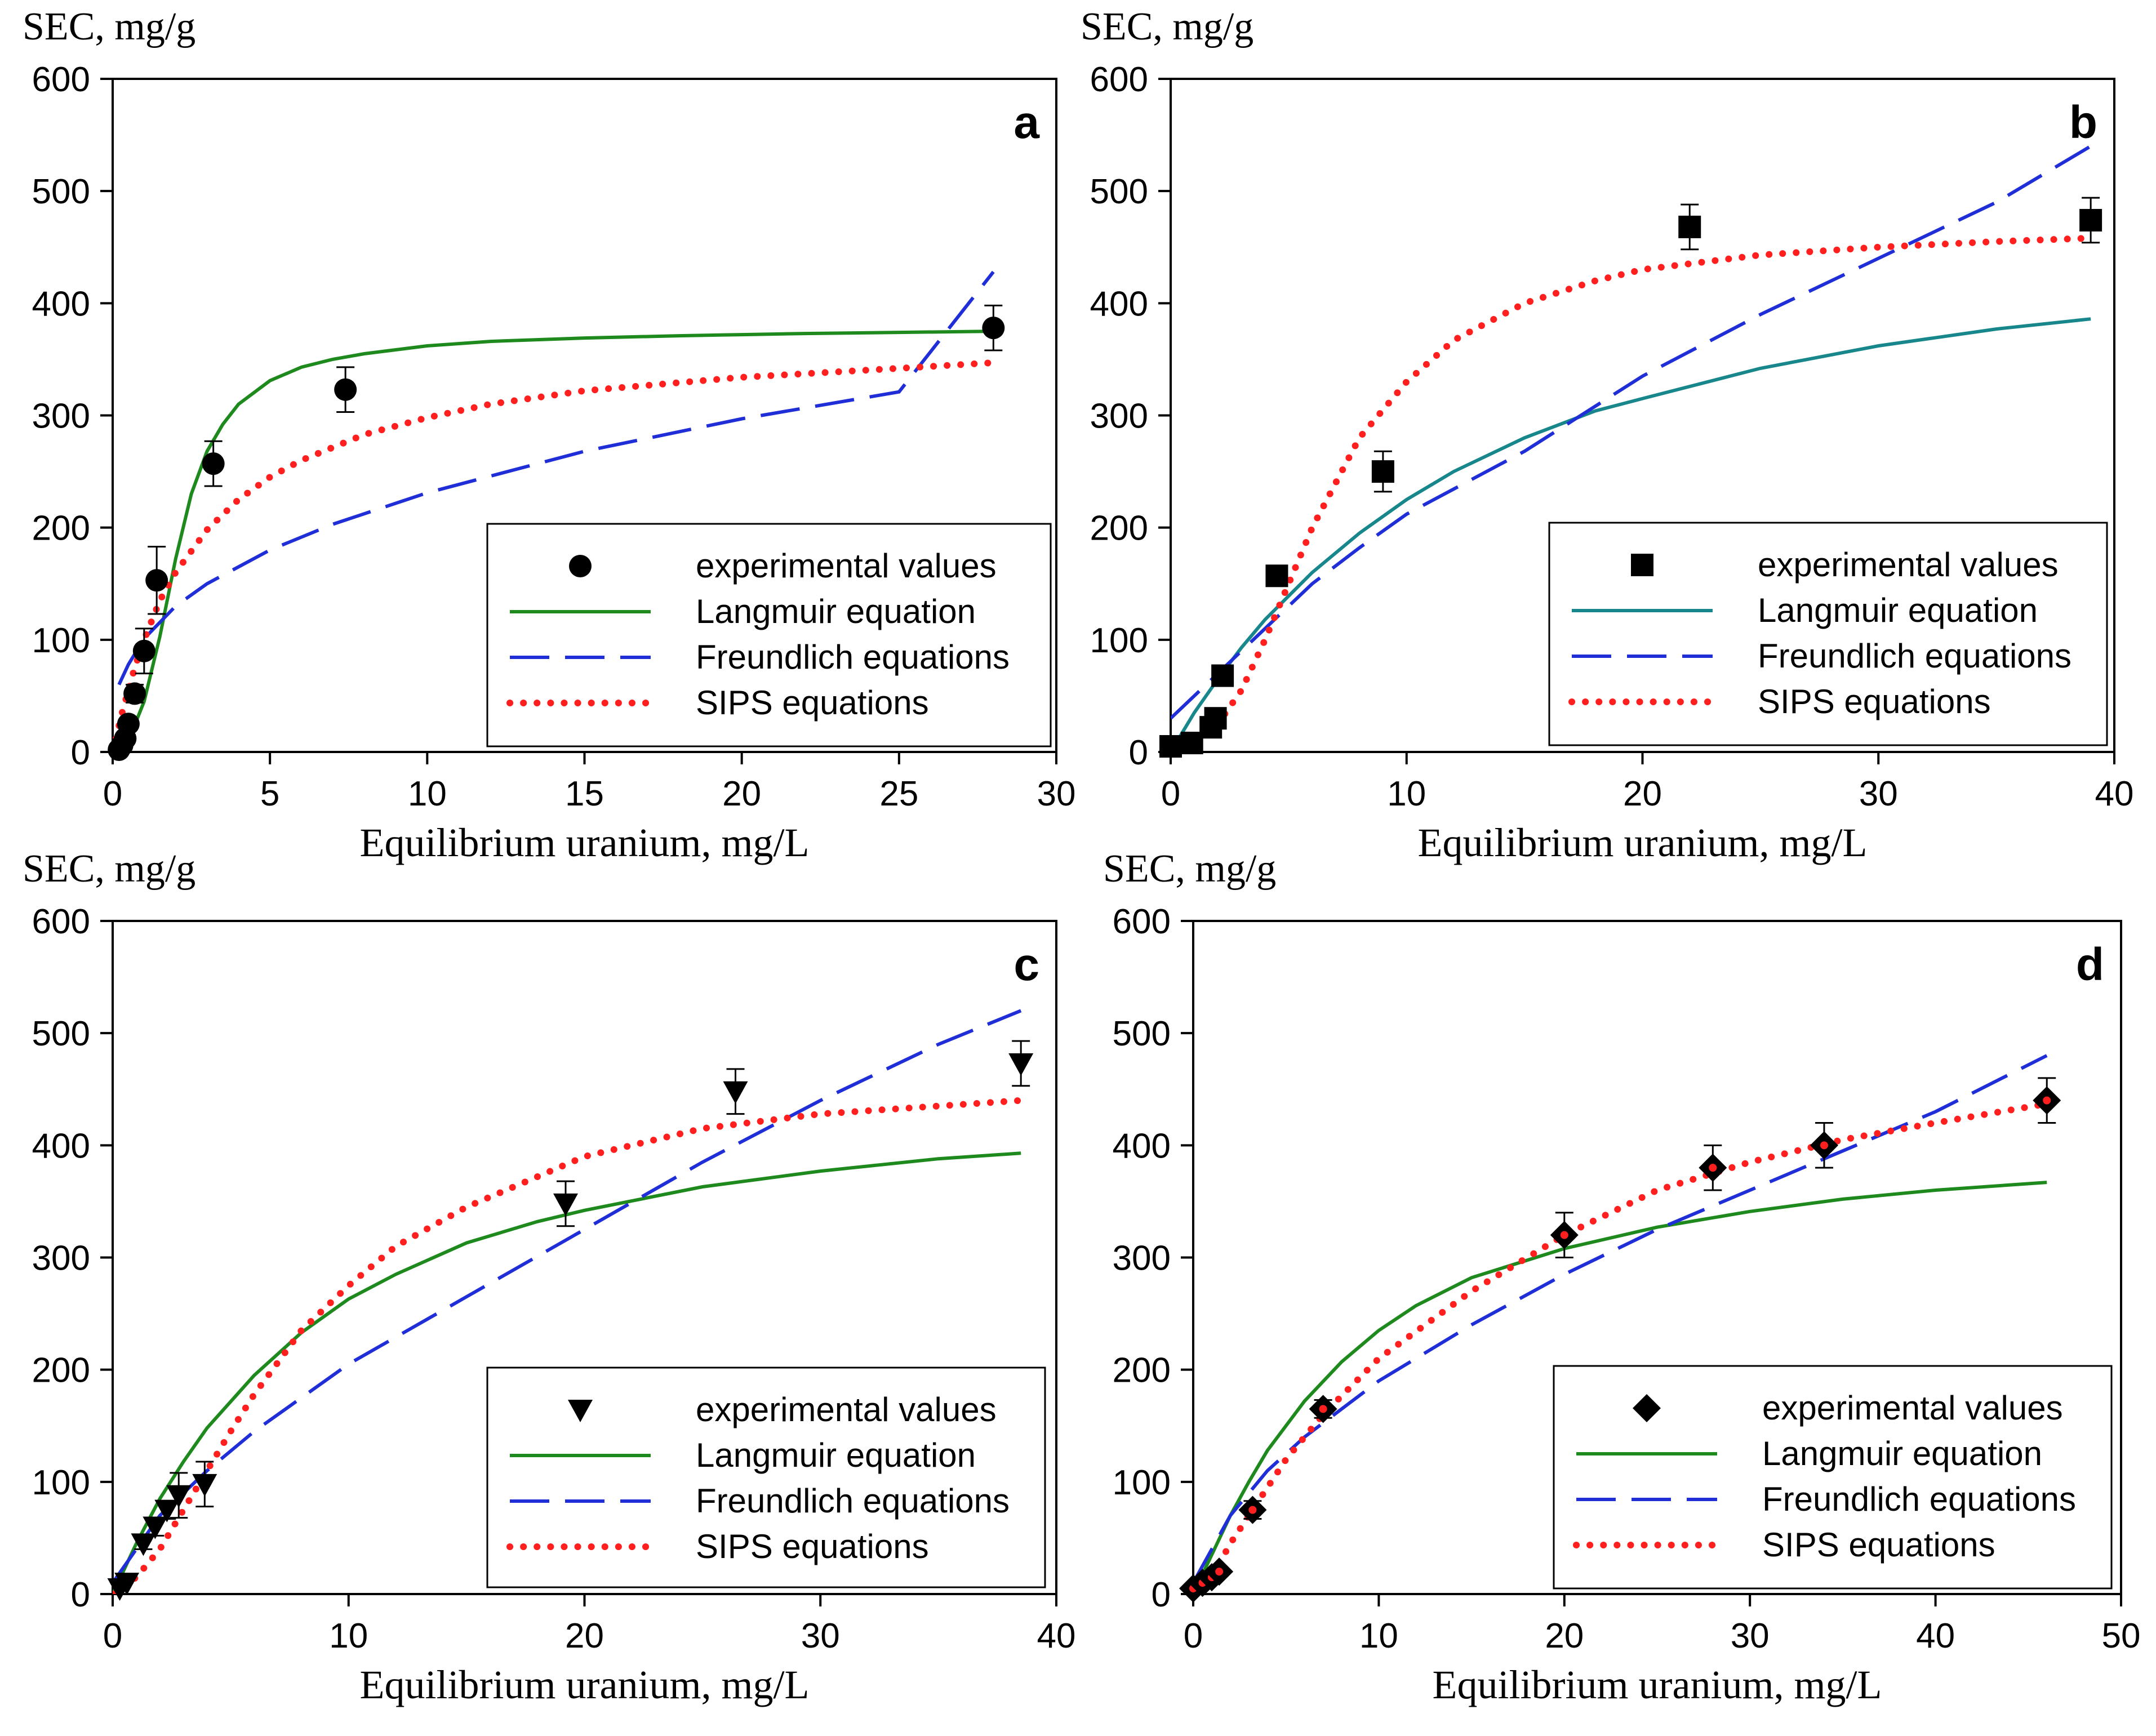  Describe the element at coordinates (584, 794) in the screenshot. I see `x-tick-label: 15` at that location.